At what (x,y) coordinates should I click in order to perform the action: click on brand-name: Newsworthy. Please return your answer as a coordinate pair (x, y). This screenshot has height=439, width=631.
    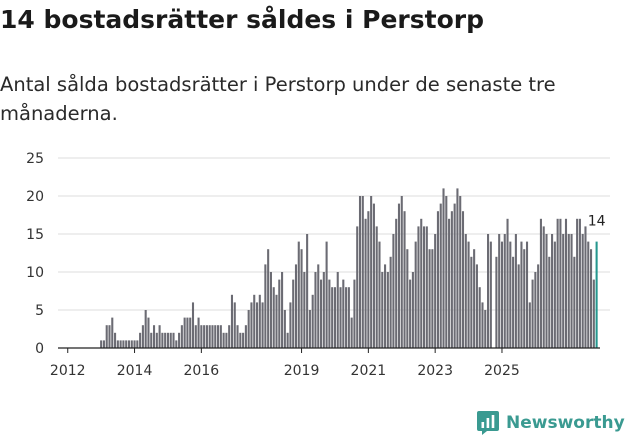
    Looking at the image, I should click on (565, 423).